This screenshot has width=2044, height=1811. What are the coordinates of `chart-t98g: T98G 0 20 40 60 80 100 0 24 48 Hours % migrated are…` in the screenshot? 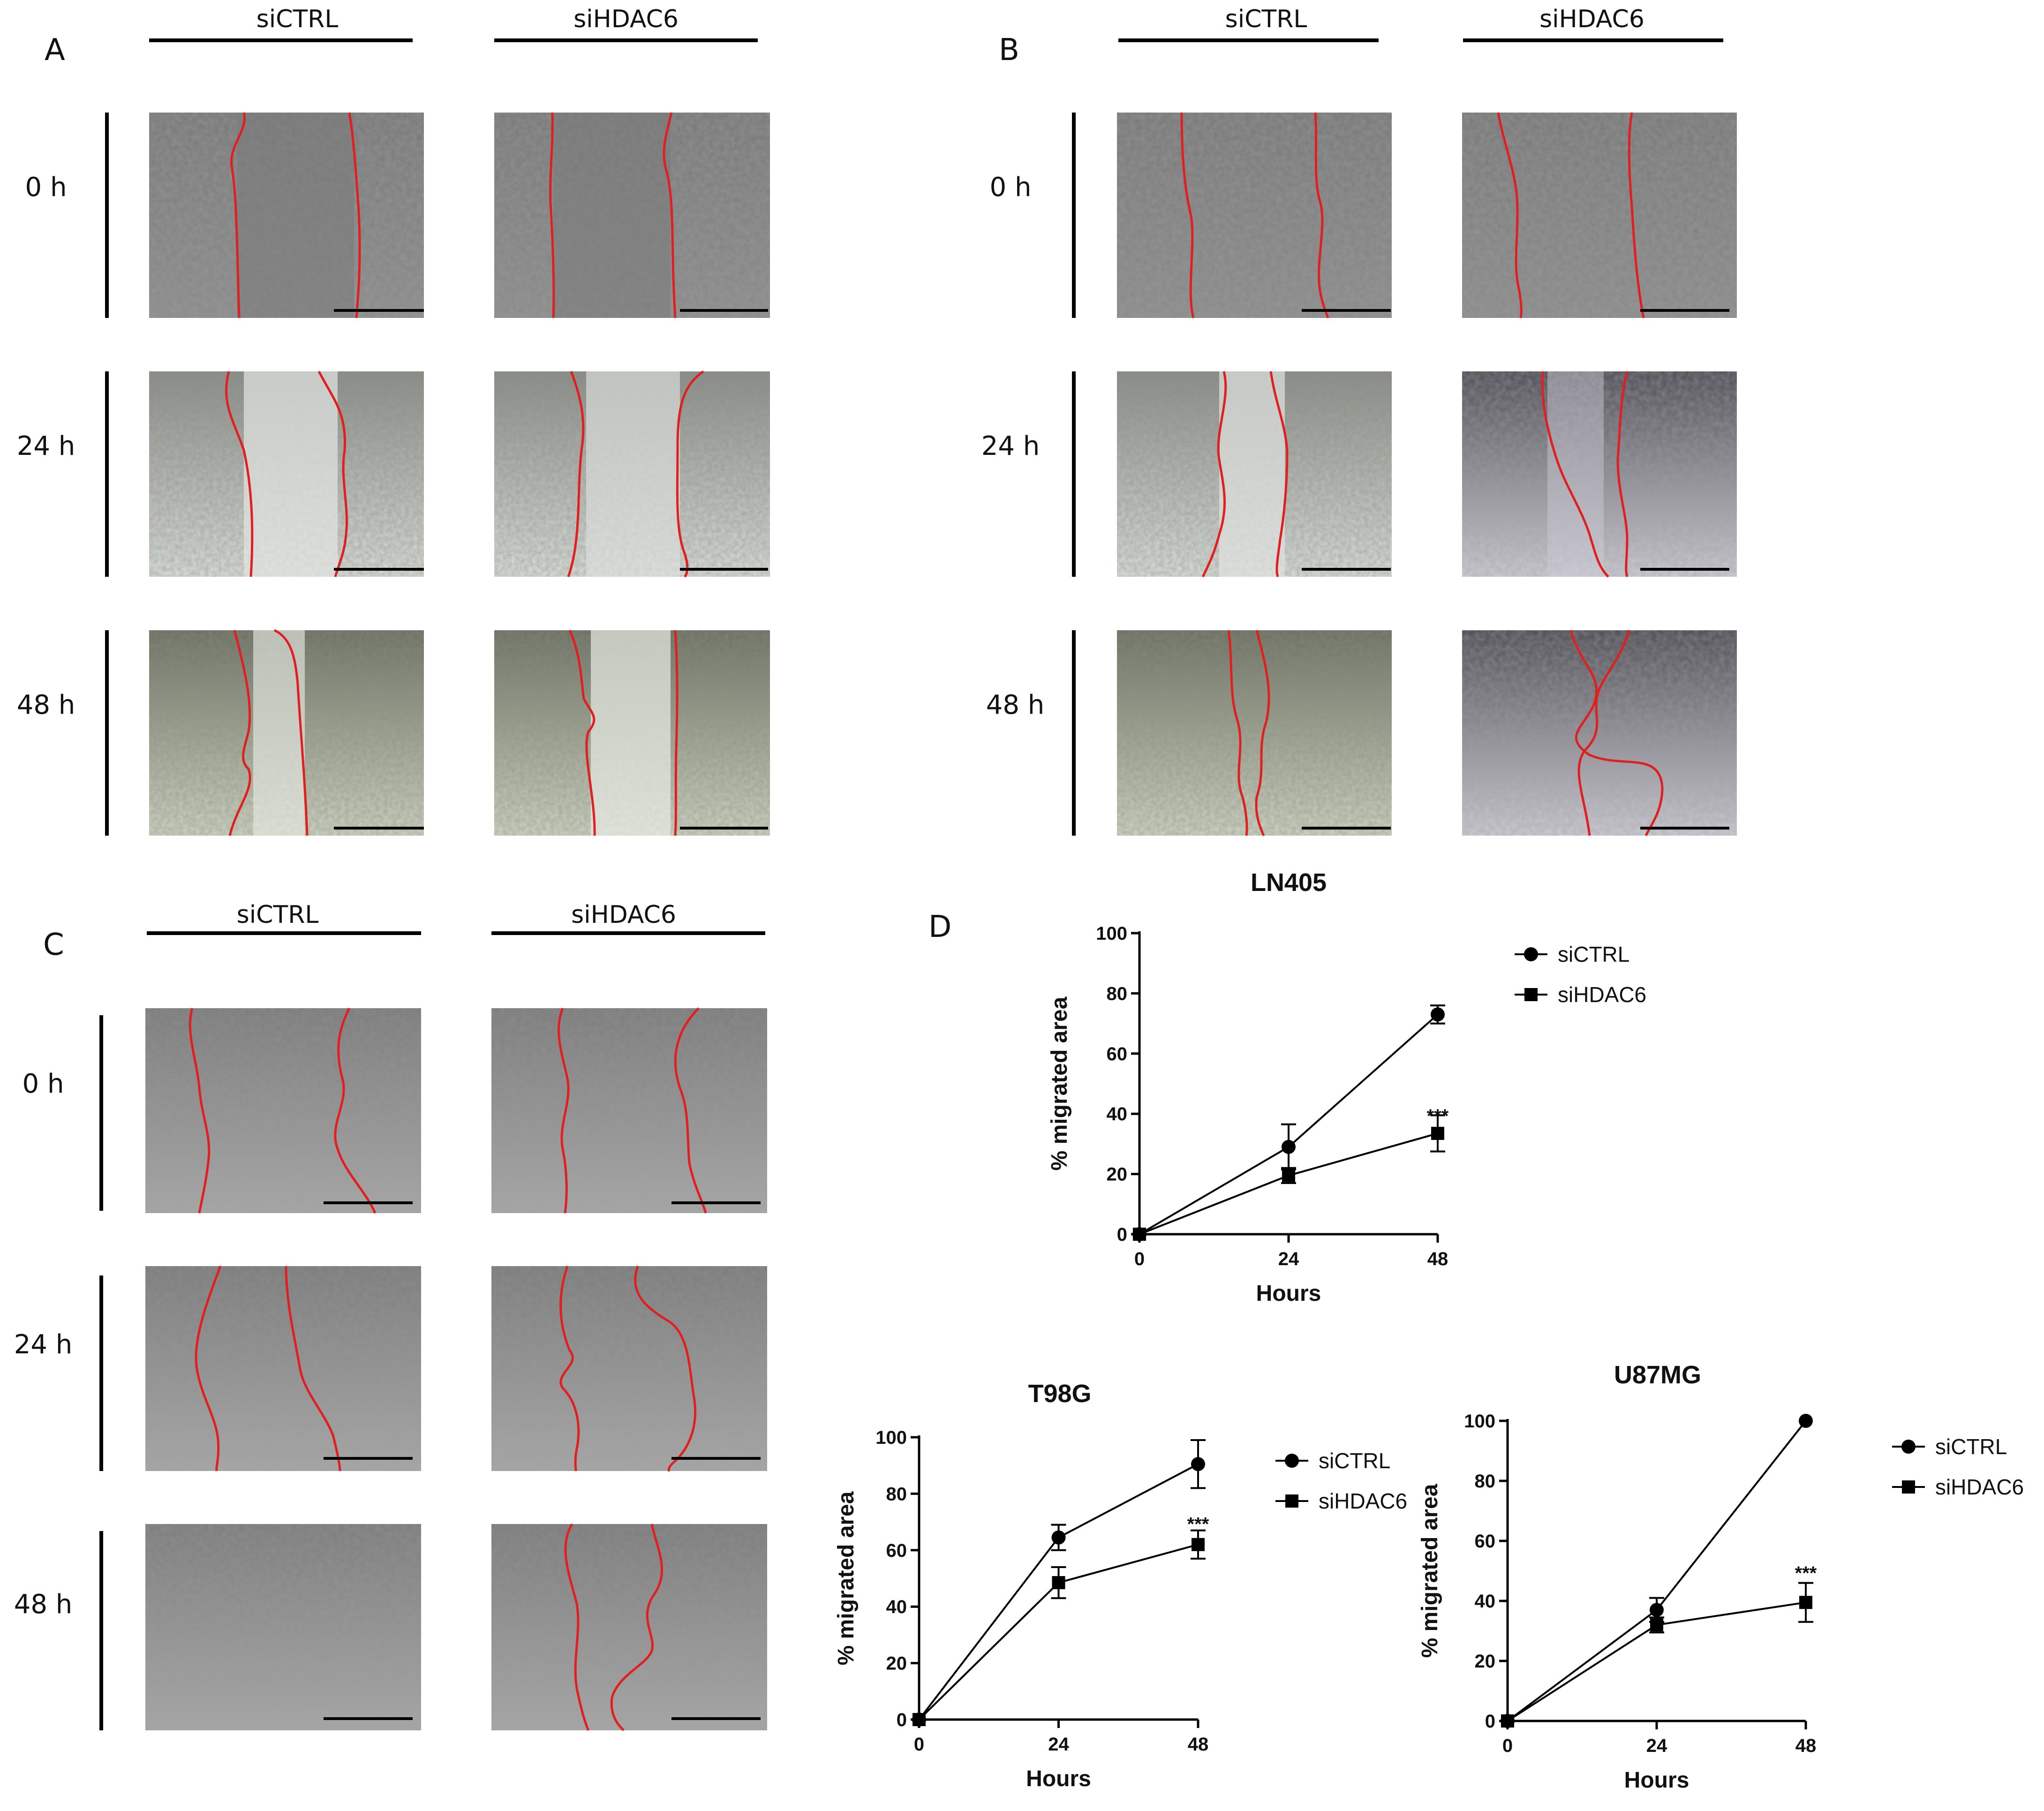 It's located at (1120, 1585).